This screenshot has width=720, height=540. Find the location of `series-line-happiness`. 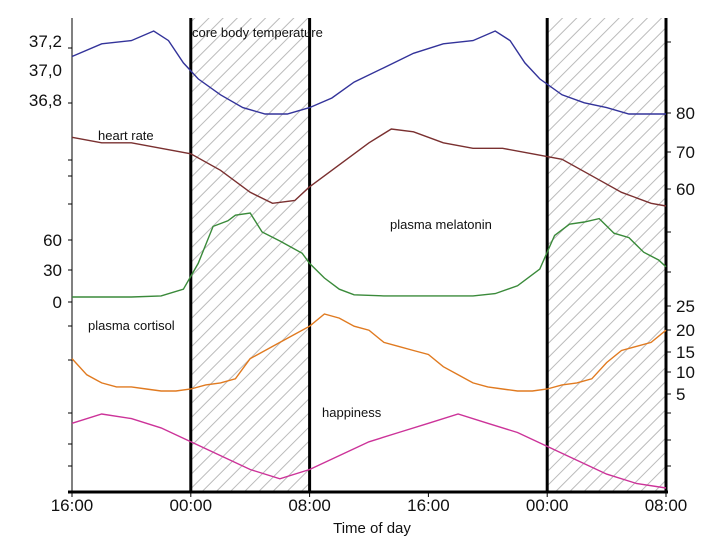

series-line-happiness is located at coordinates (369, 451).